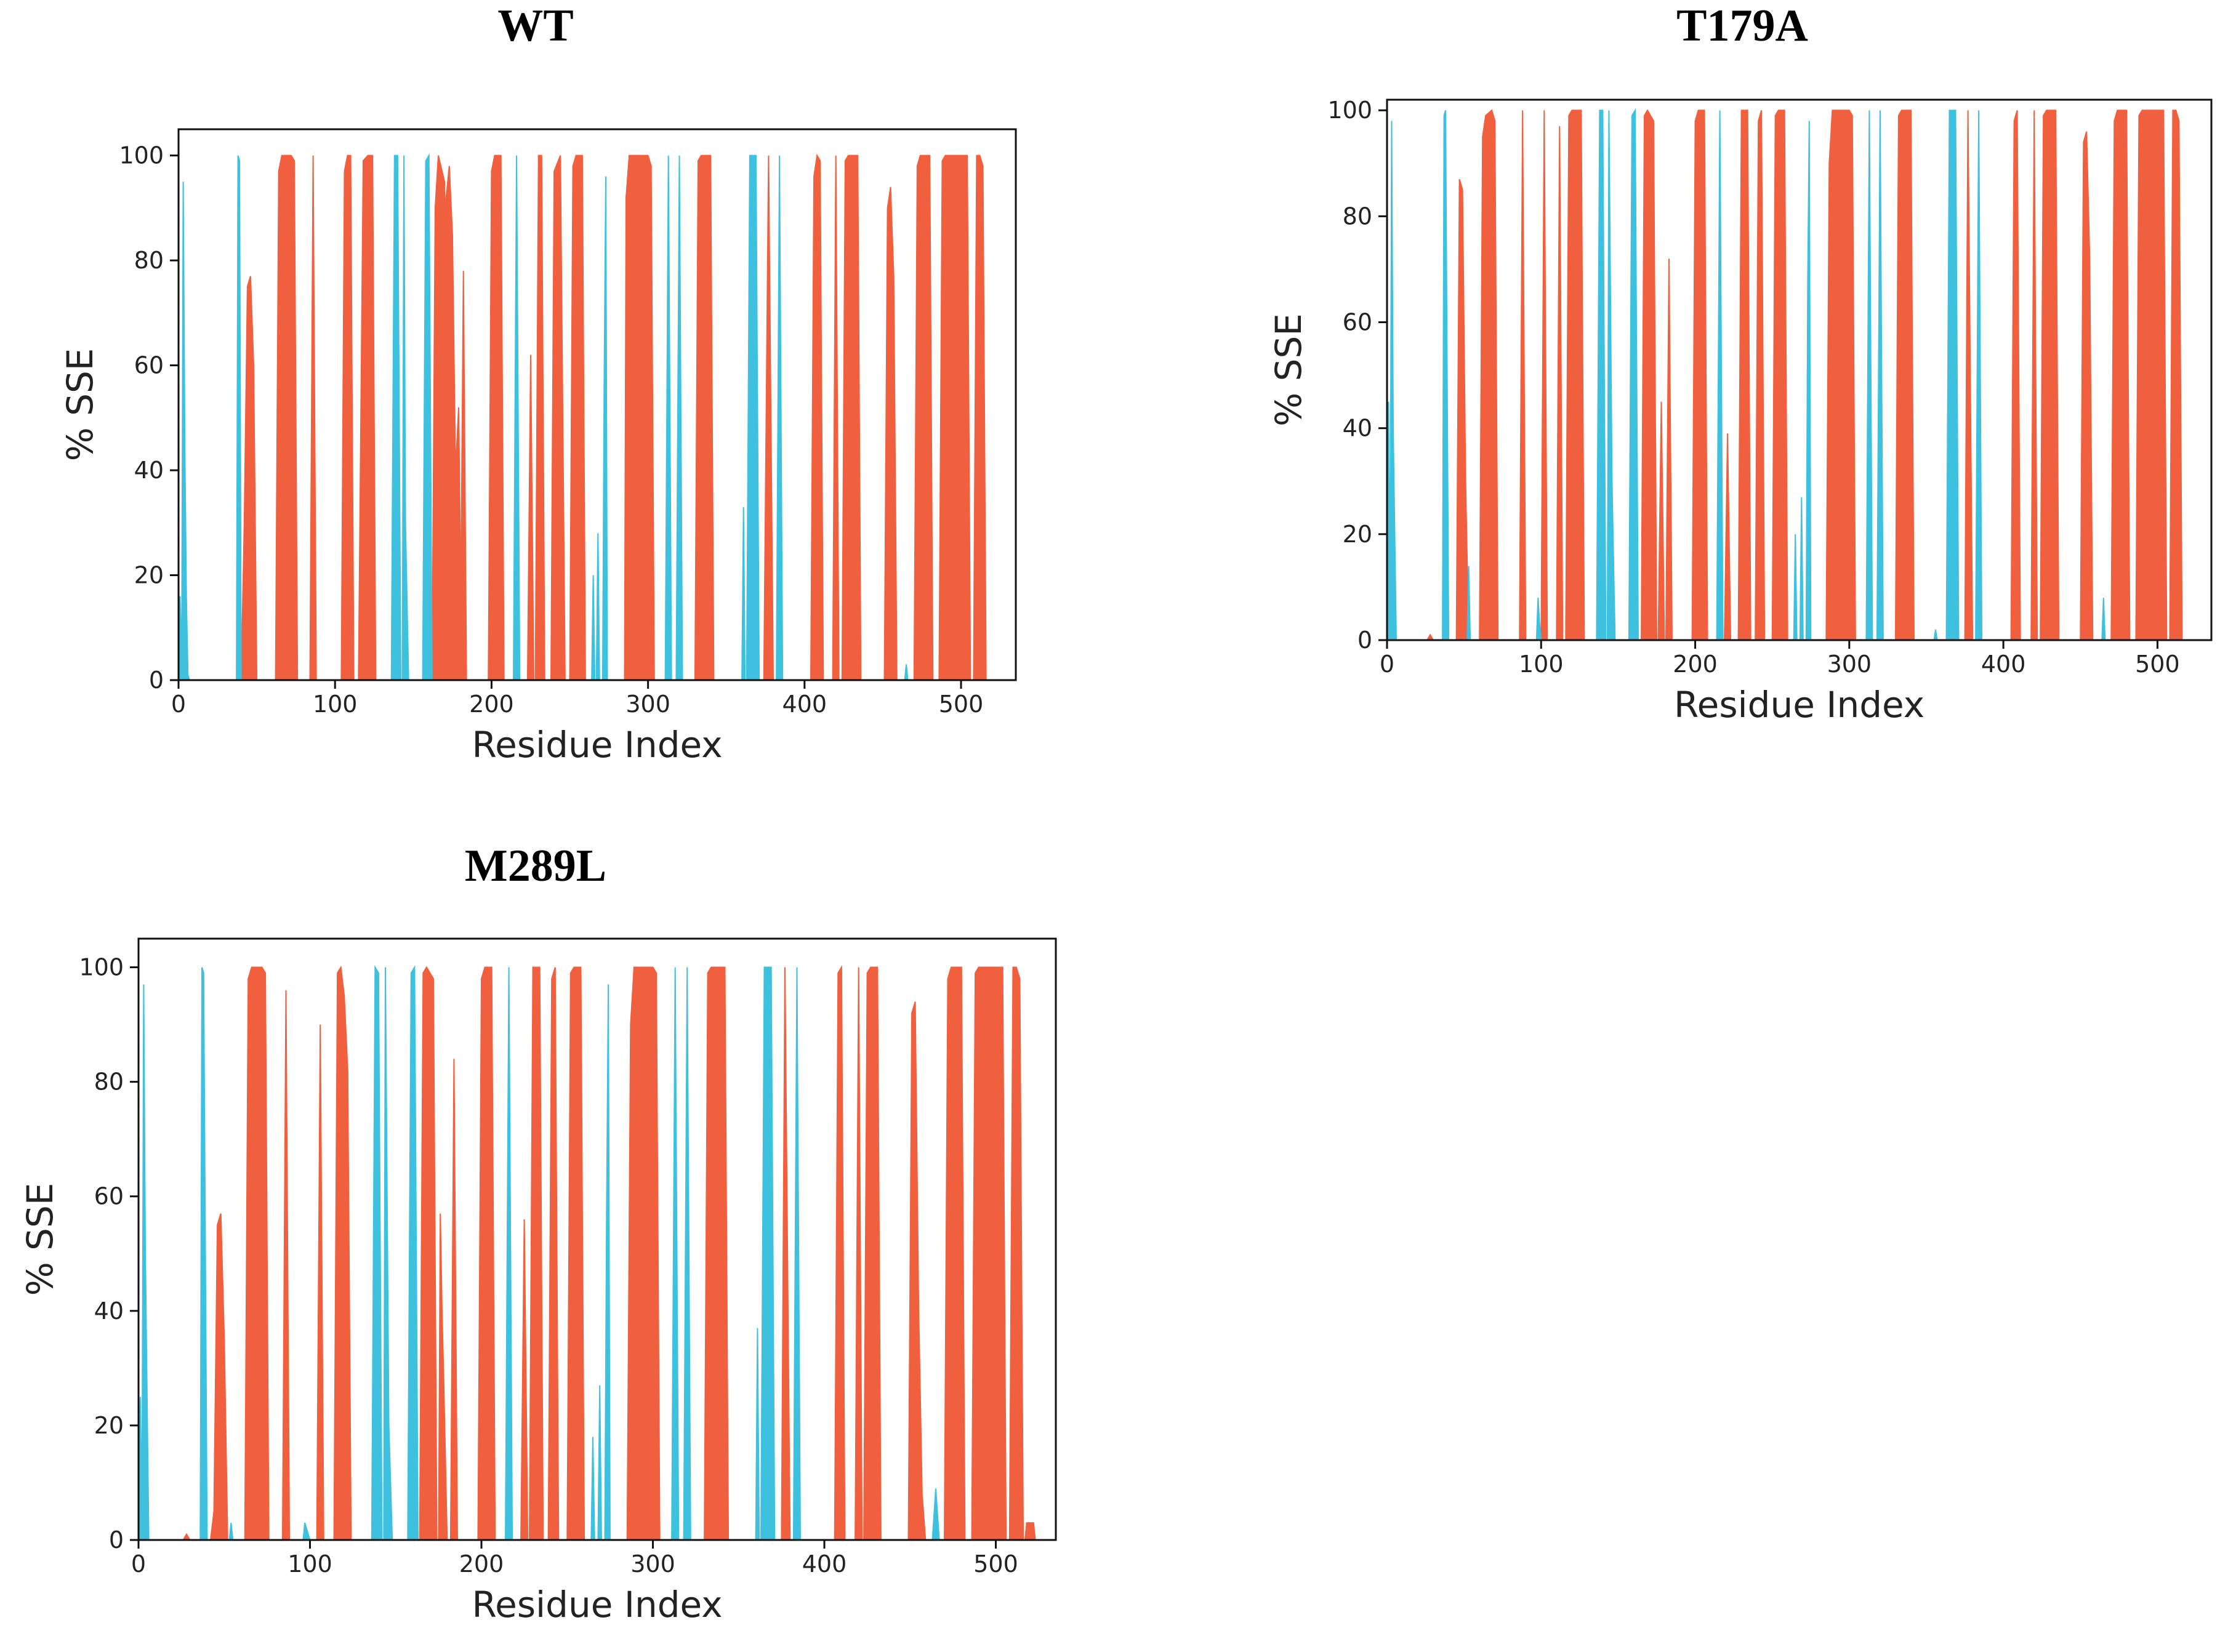 The image size is (2220, 1652). Describe the element at coordinates (1799, 369) in the screenshot. I see `plot-frame` at that location.